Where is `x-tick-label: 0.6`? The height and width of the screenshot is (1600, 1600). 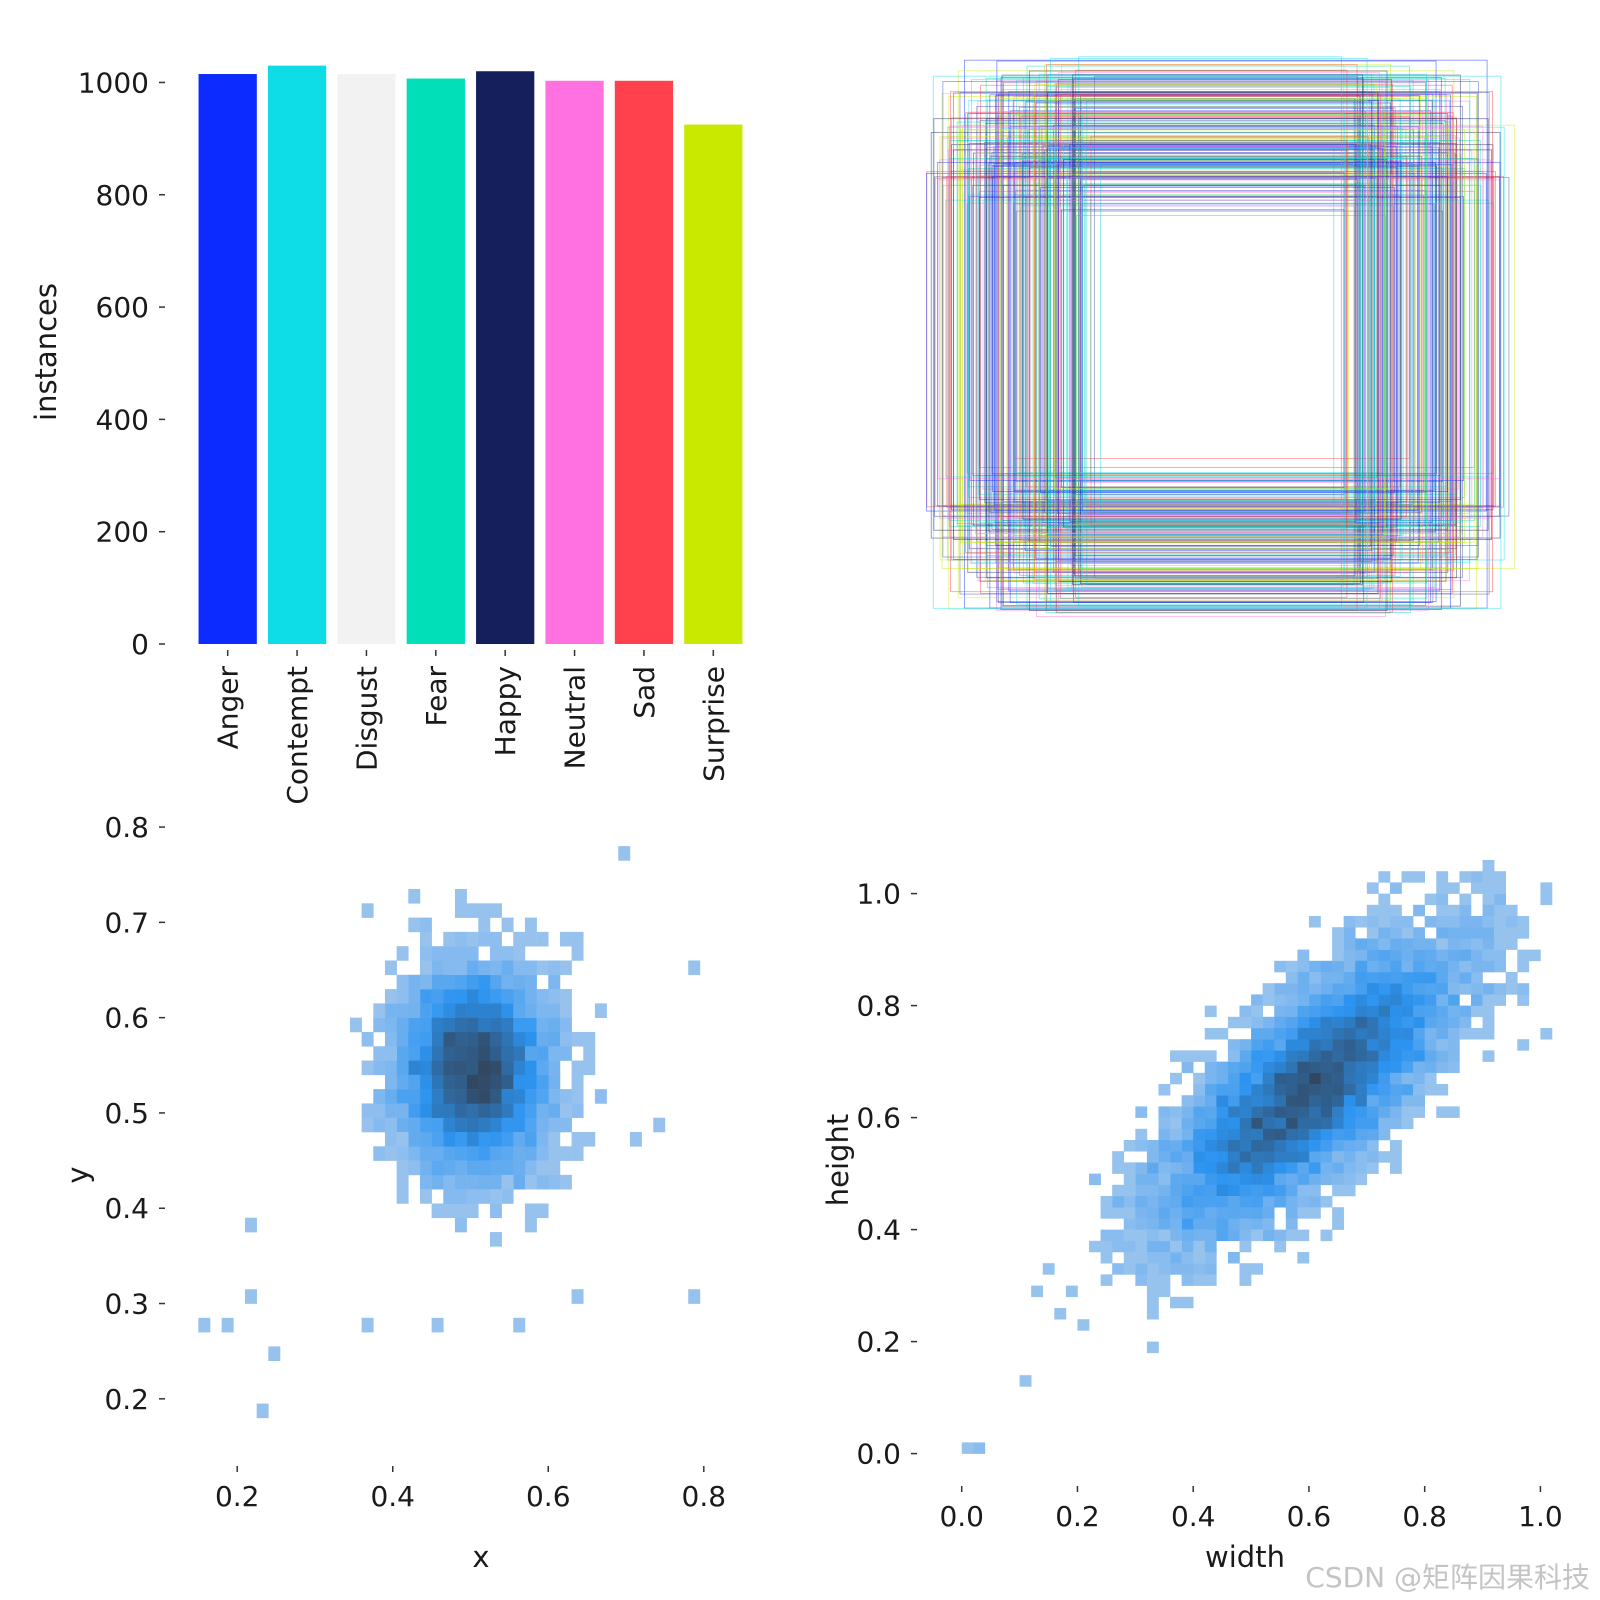 x-tick-label: 0.6 is located at coordinates (548, 1496).